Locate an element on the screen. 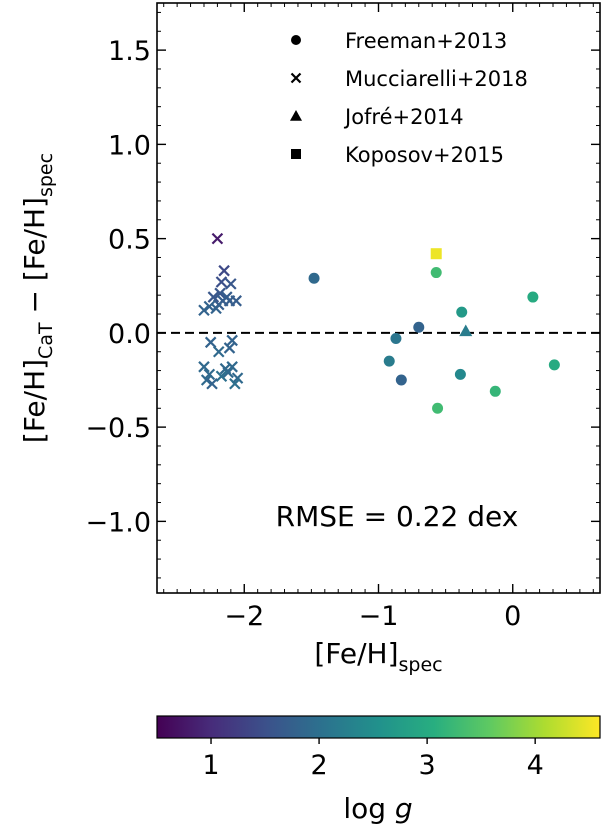  x-axis-title-sub: spec is located at coordinates (421, 665).